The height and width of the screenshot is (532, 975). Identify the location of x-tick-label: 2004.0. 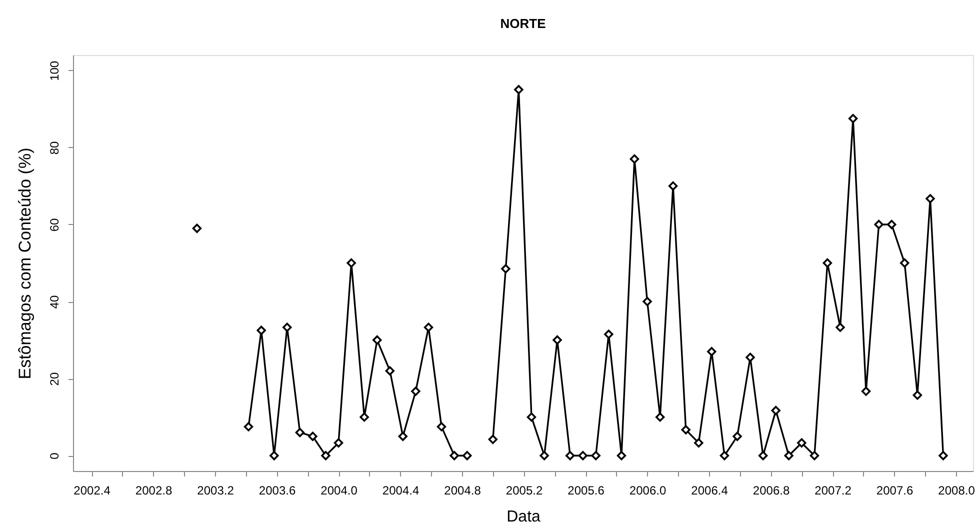
(339, 491).